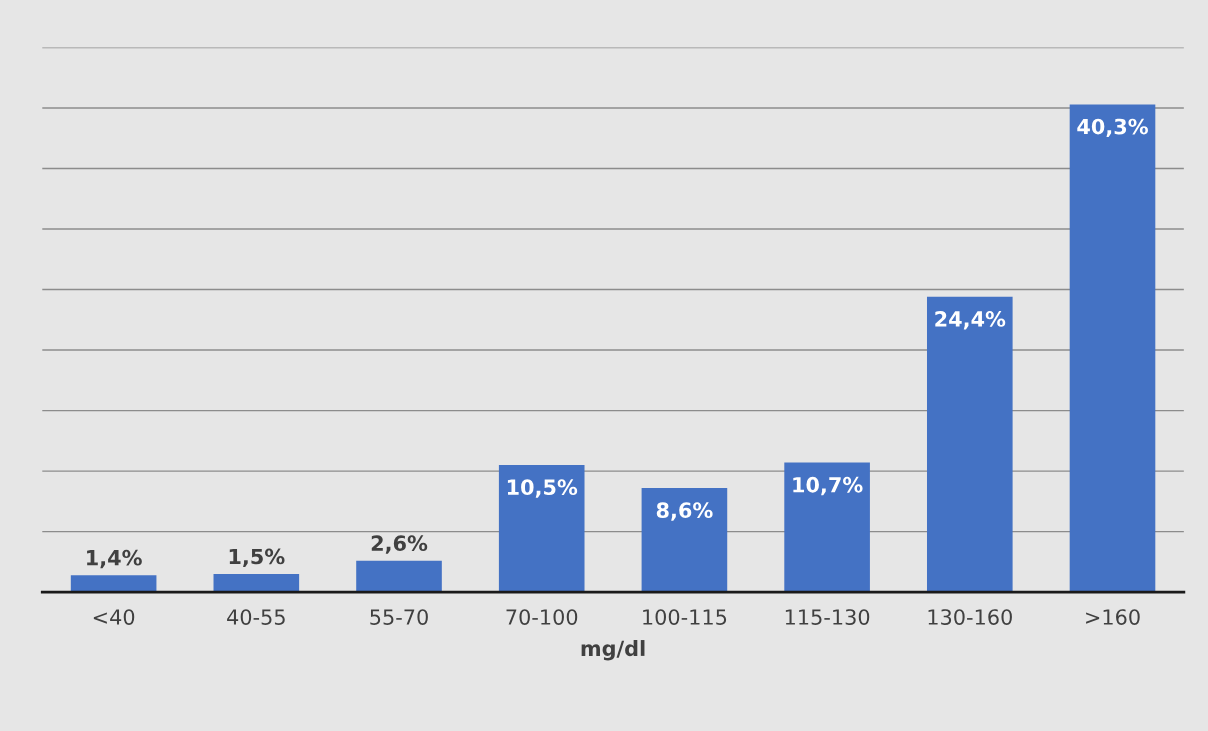 This screenshot has width=1208, height=731. Describe the element at coordinates (685, 617) in the screenshot. I see `x-tick-label: 100-115` at that location.